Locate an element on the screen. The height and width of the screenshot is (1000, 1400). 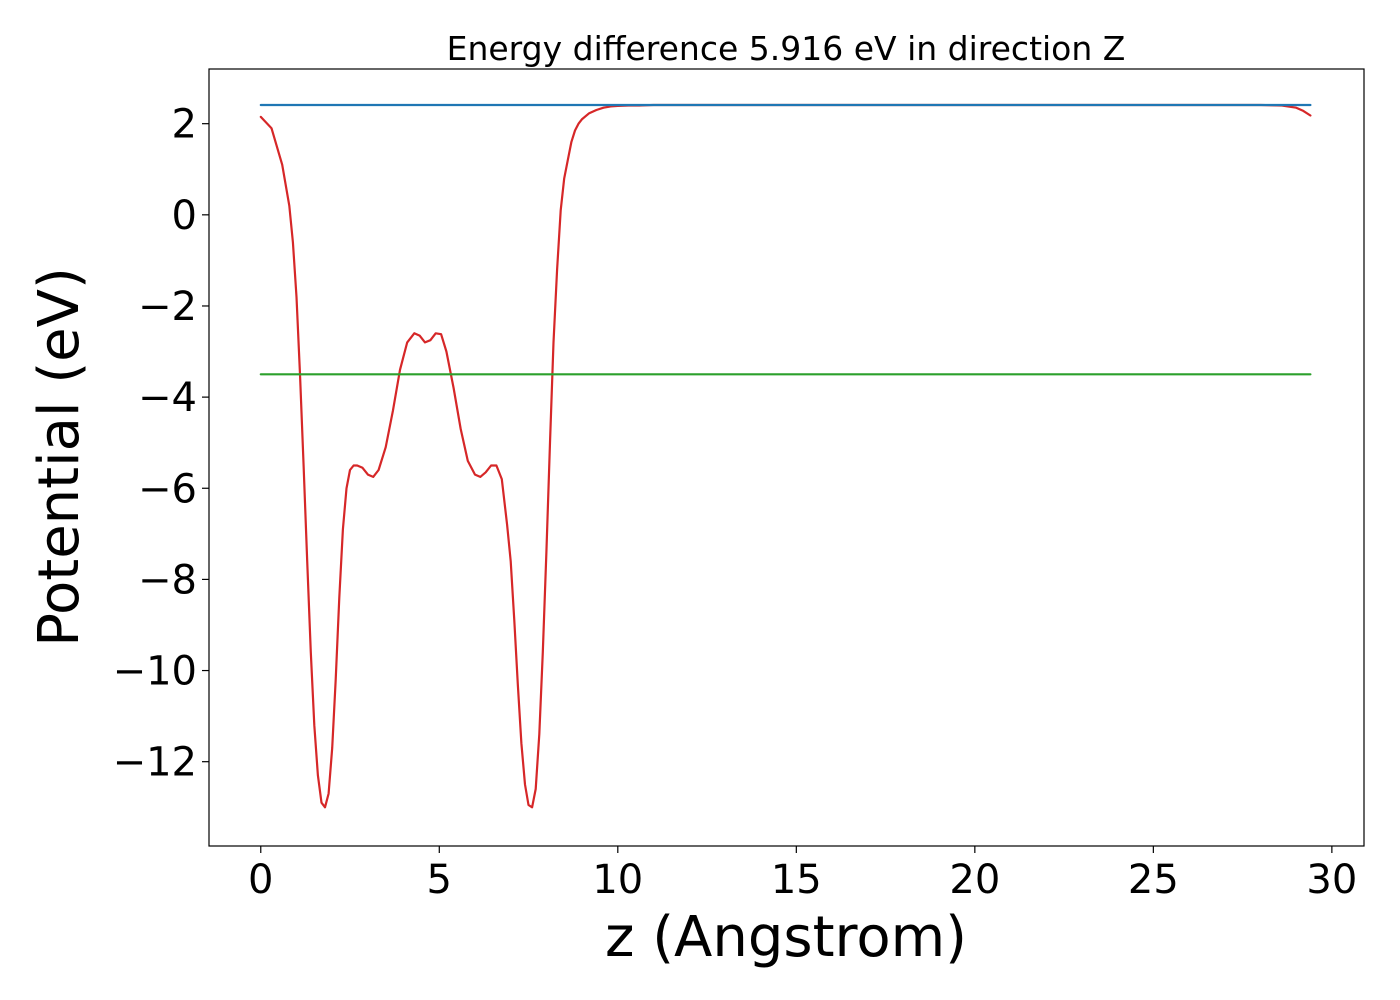
x-tick-label: 30 is located at coordinates (1331, 880).